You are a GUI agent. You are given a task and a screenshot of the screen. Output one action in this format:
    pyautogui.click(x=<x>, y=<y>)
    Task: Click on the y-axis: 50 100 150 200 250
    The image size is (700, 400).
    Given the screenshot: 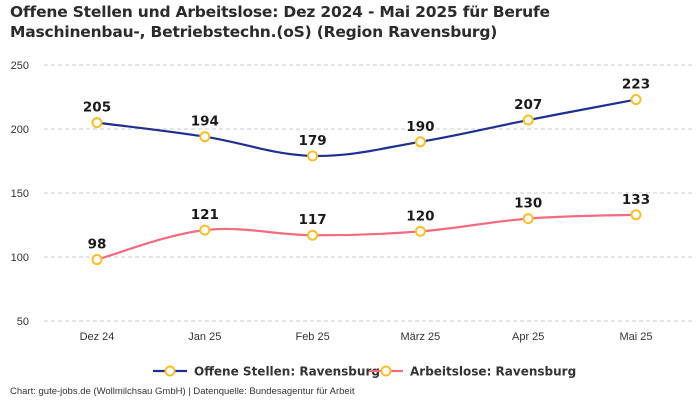 What is the action you would take?
    pyautogui.click(x=20, y=194)
    